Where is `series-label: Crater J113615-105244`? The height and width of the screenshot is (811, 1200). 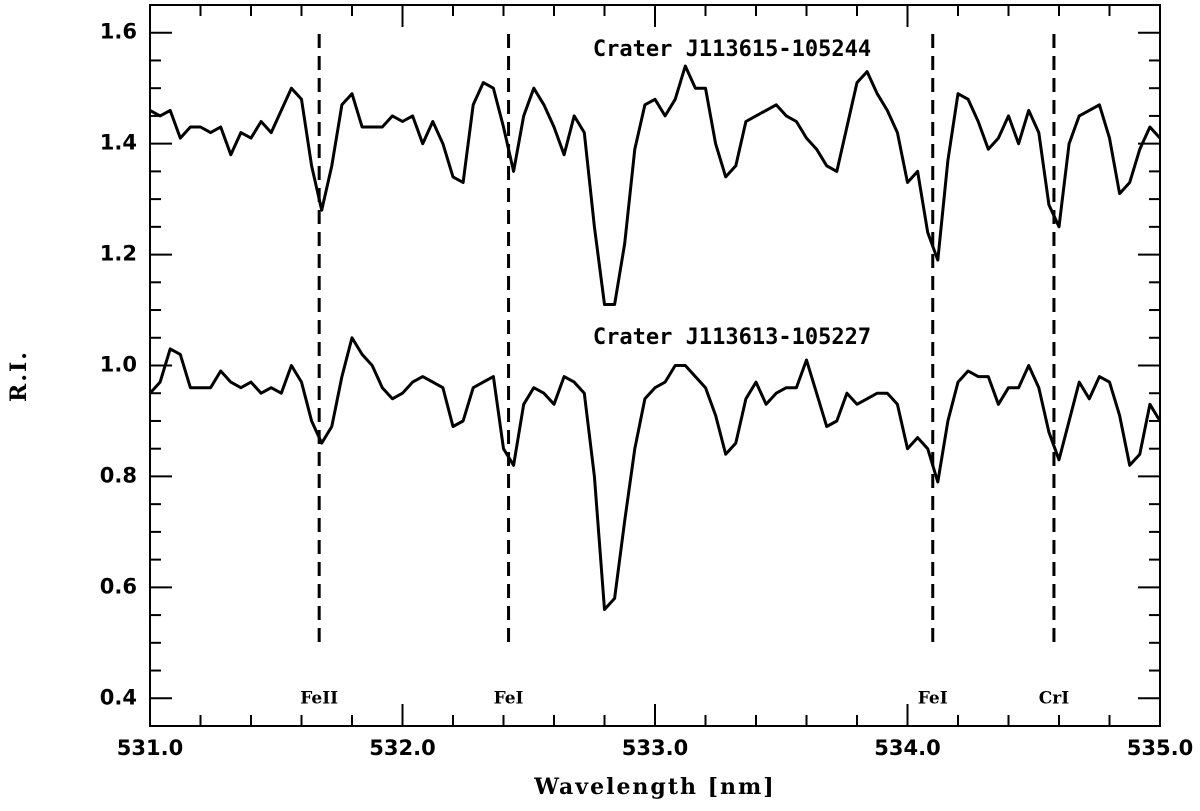 series-label: Crater J113615-105244 is located at coordinates (732, 49).